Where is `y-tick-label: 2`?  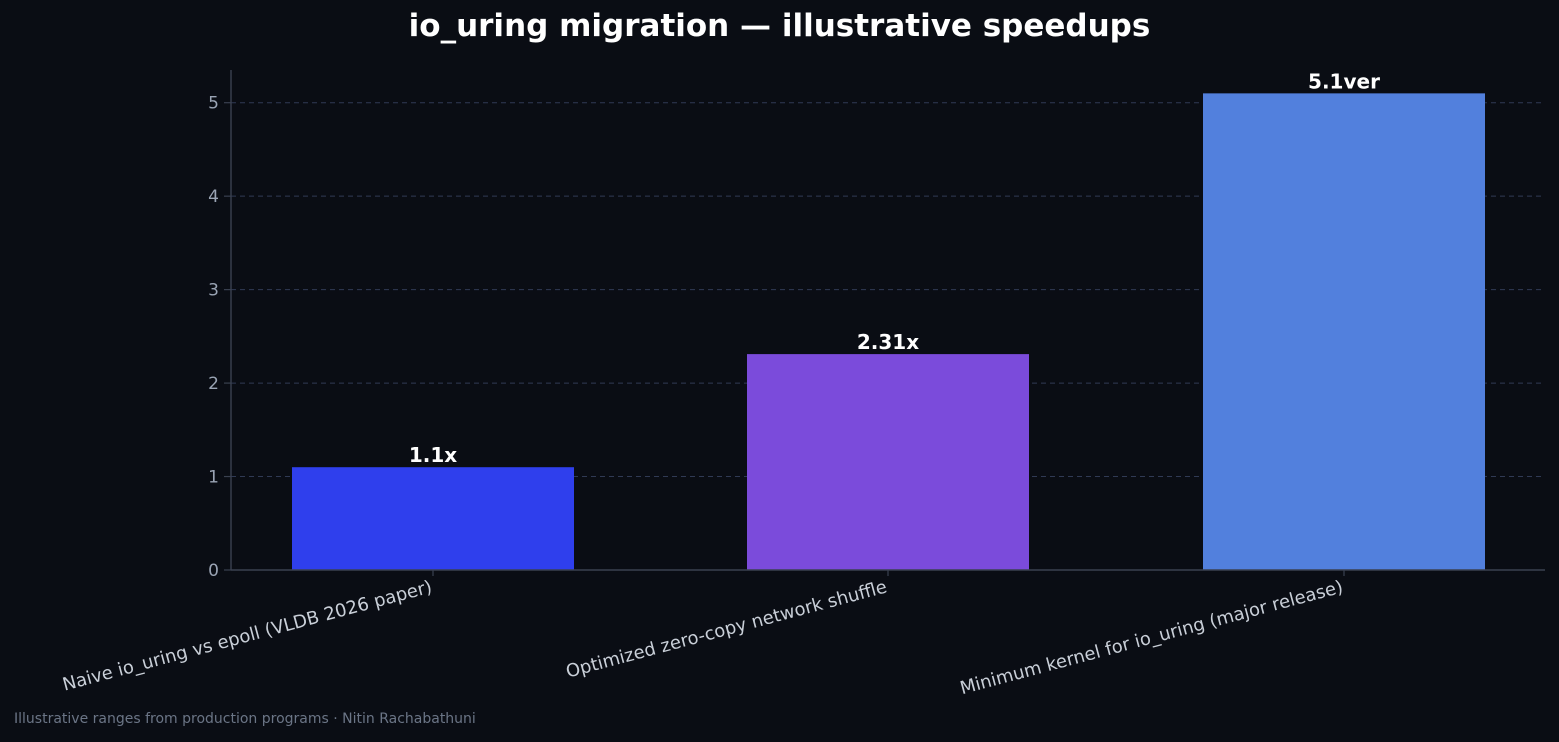
y-tick-label: 2 is located at coordinates (213, 384).